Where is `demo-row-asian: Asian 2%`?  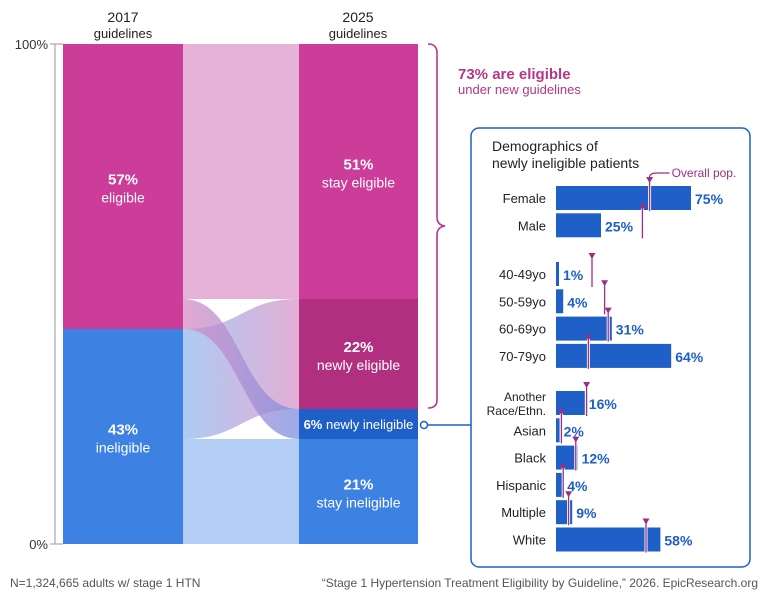 demo-row-asian: Asian 2% is located at coordinates (549, 426).